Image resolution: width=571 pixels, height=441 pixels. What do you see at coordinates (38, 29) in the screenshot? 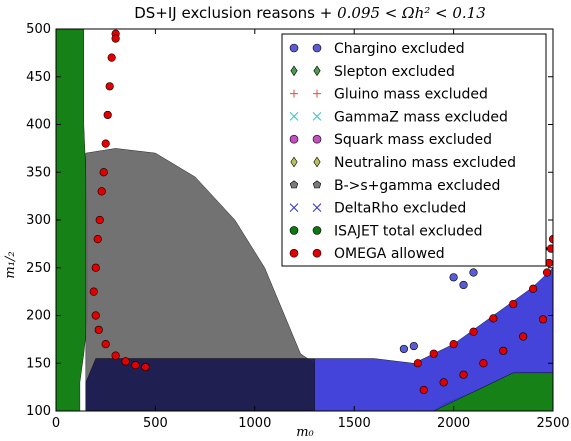
I see `y-tick-label: 500` at bounding box center [38, 29].